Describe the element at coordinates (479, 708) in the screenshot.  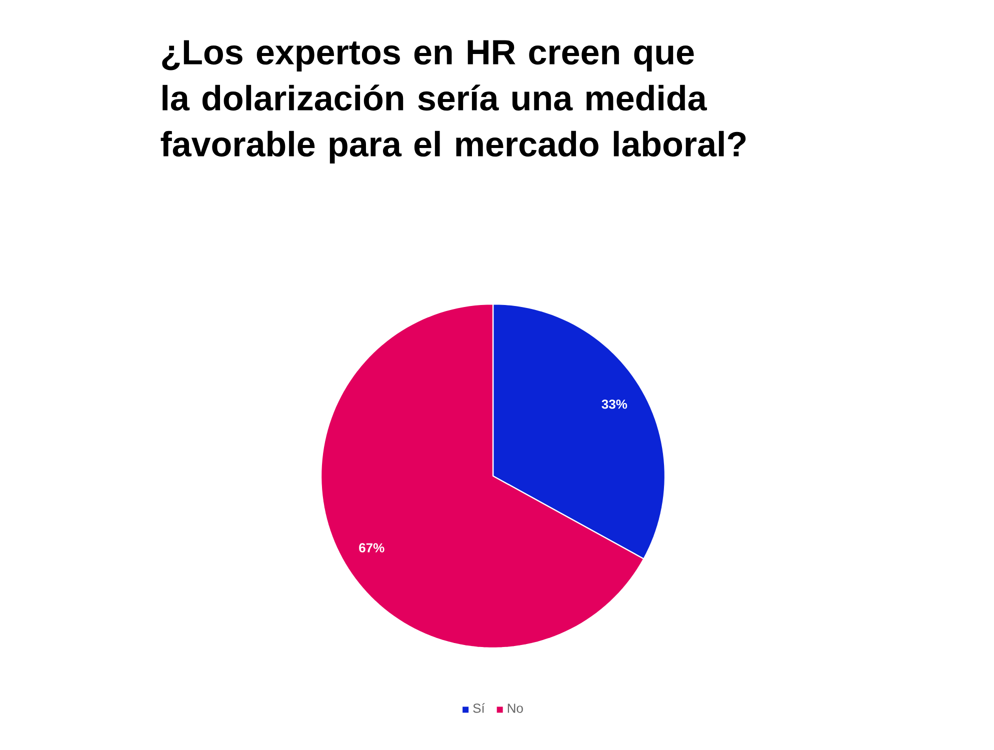
I see `legend-label: Sí` at that location.